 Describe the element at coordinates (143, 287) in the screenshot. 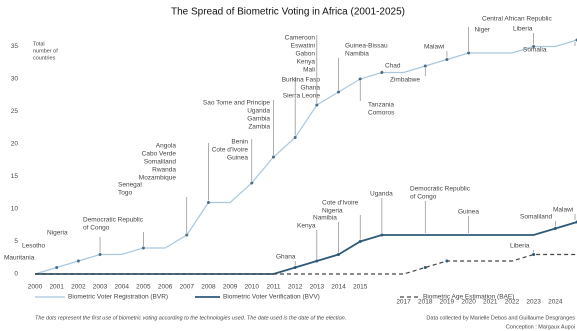

I see `x-tick-label: 2005` at that location.